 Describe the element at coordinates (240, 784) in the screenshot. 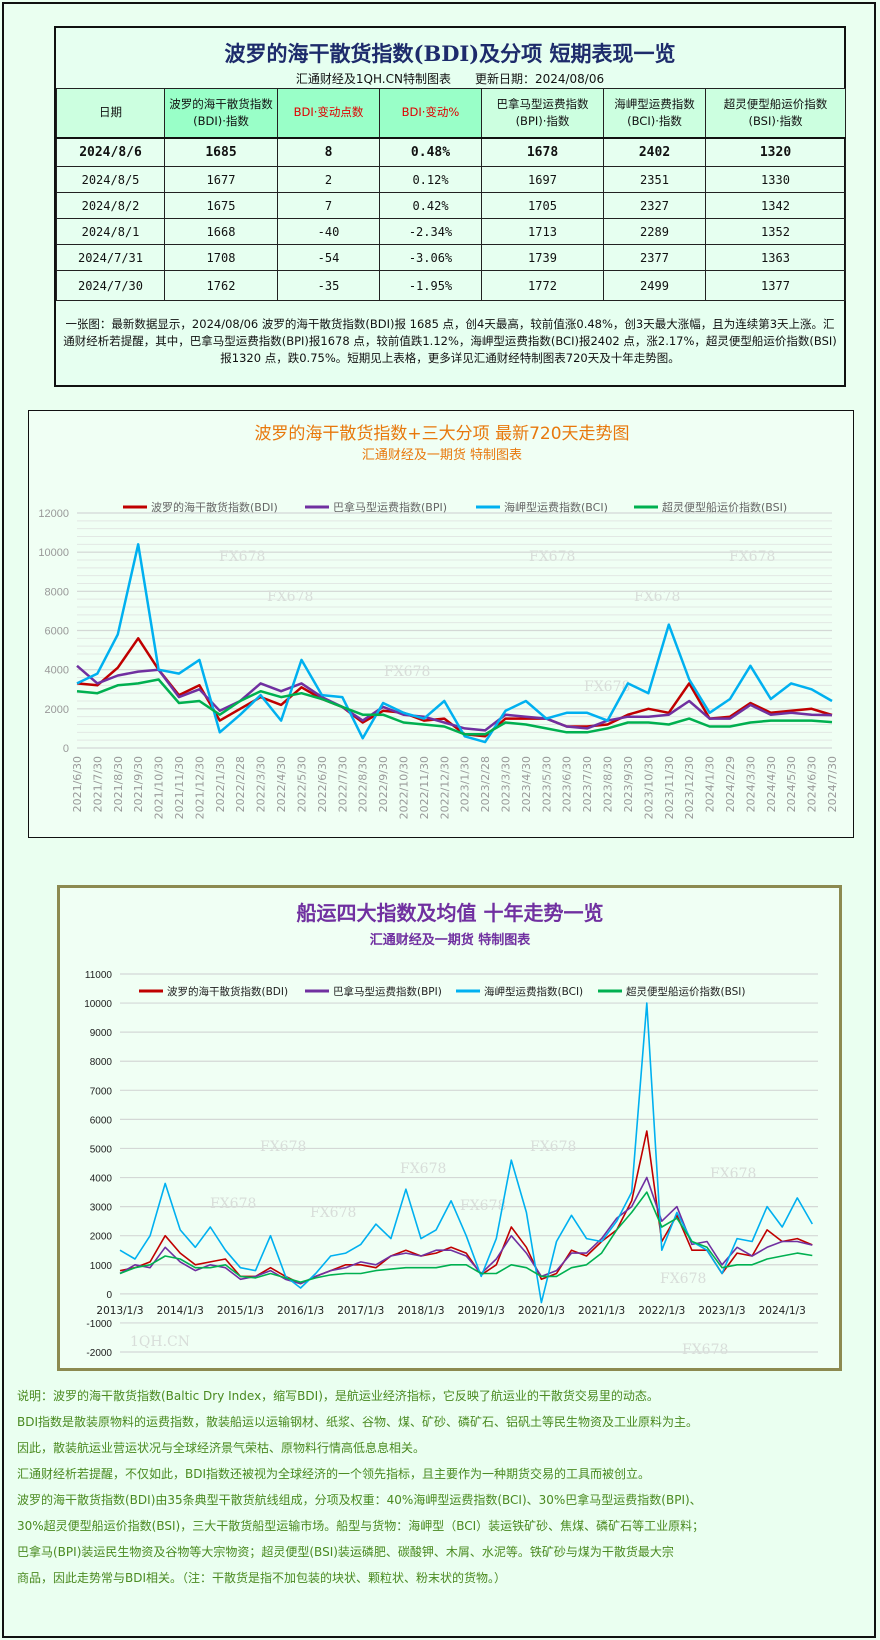

I see `x-tick-label: 2022/2/28` at that location.